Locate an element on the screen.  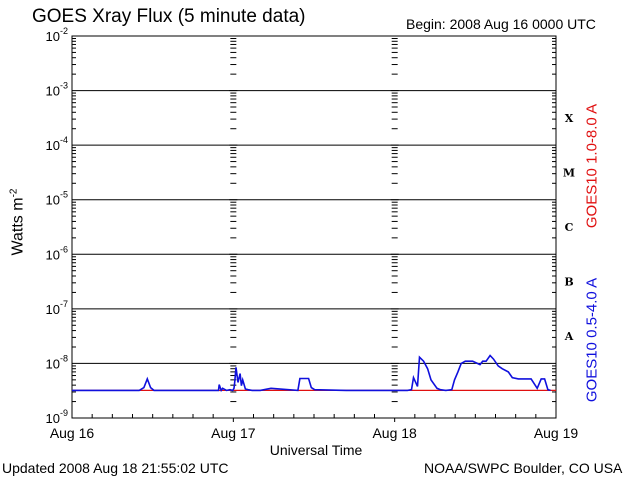
flare-class-label: A is located at coordinates (569, 336).